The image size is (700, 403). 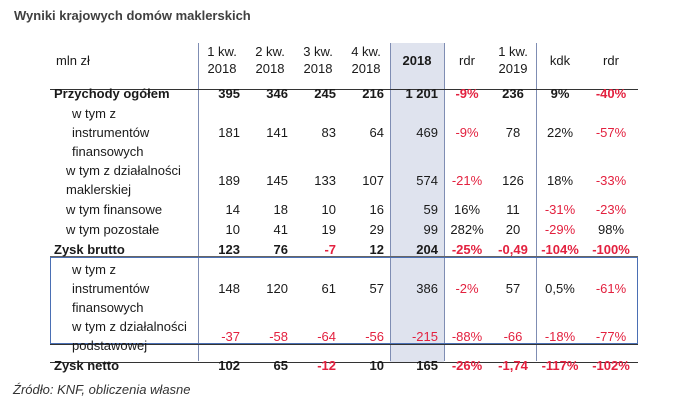 What do you see at coordinates (467, 249) in the screenshot?
I see `table-cell: -25%` at bounding box center [467, 249].